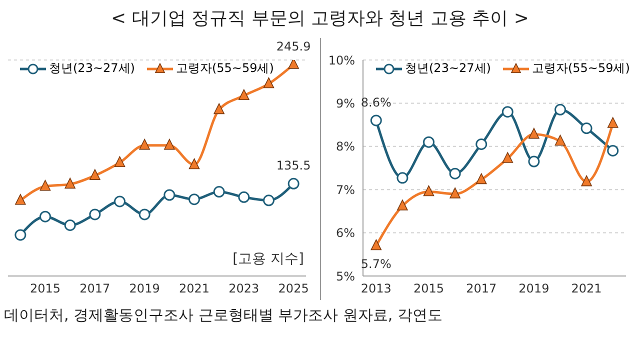 The image size is (640, 360). Describe the element at coordinates (345, 233) in the screenshot. I see `y-tick-label: 6%` at that location.